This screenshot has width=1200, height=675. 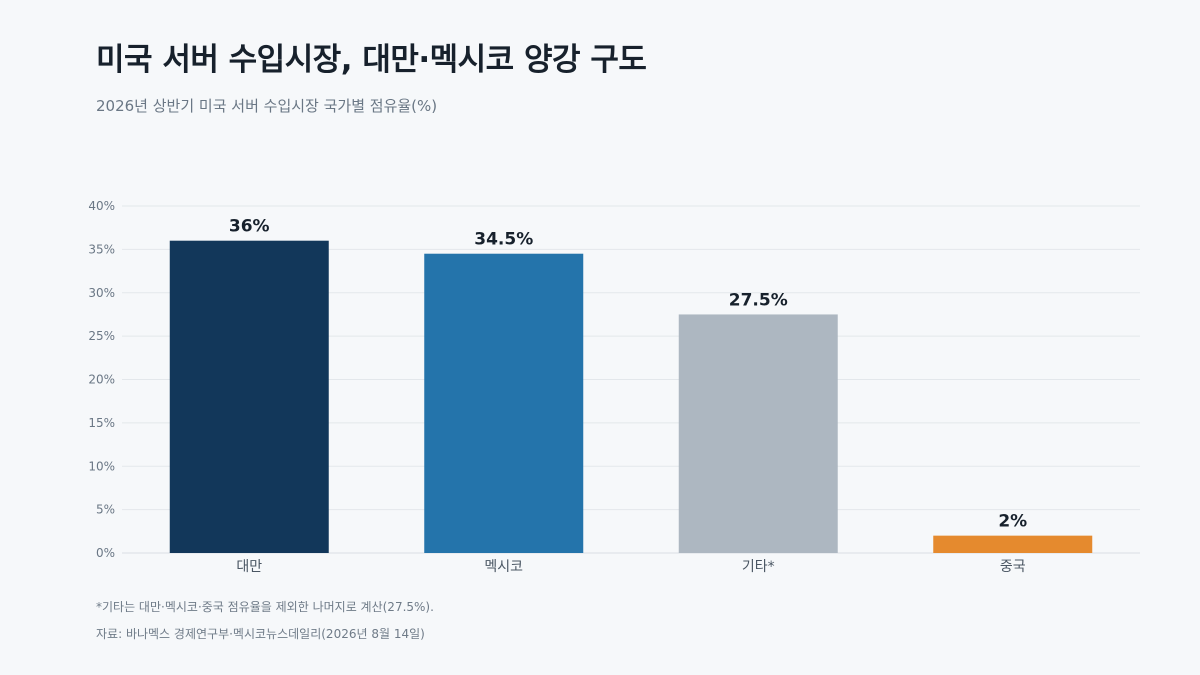 I want to click on footnote: *기타는 대만·멕시코·중국 점유율을 제외한 나머지로 계산(27.5%)., so click(x=265, y=607).